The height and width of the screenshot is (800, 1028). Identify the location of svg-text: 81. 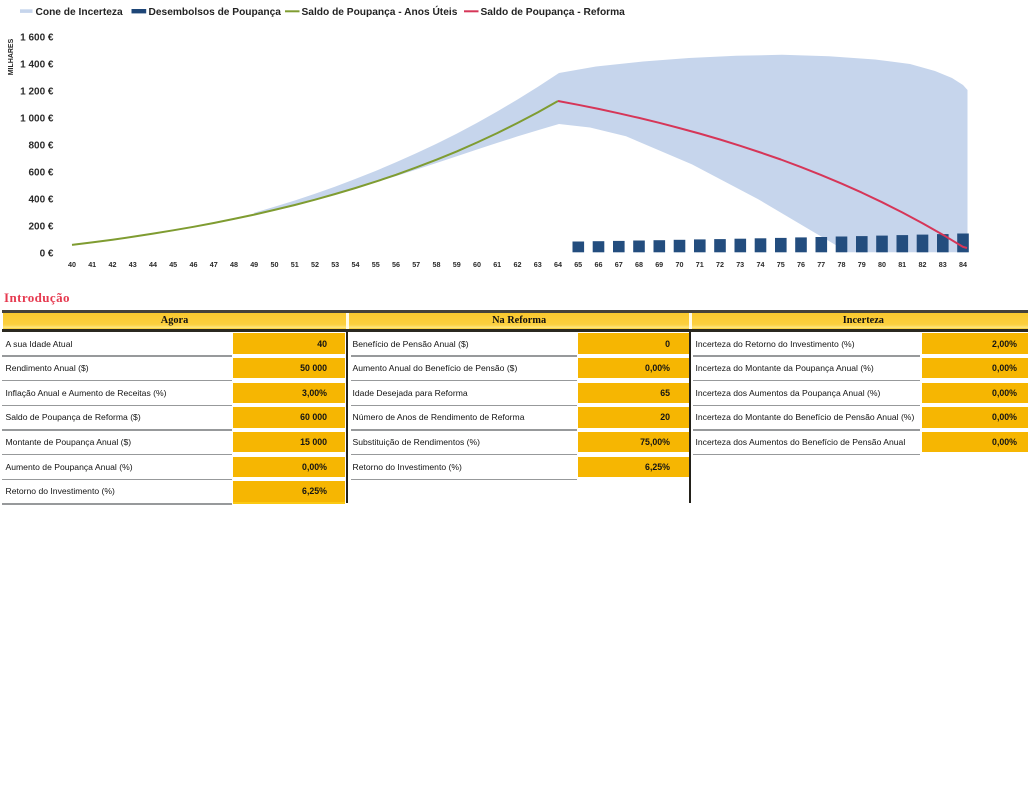
(902, 264).